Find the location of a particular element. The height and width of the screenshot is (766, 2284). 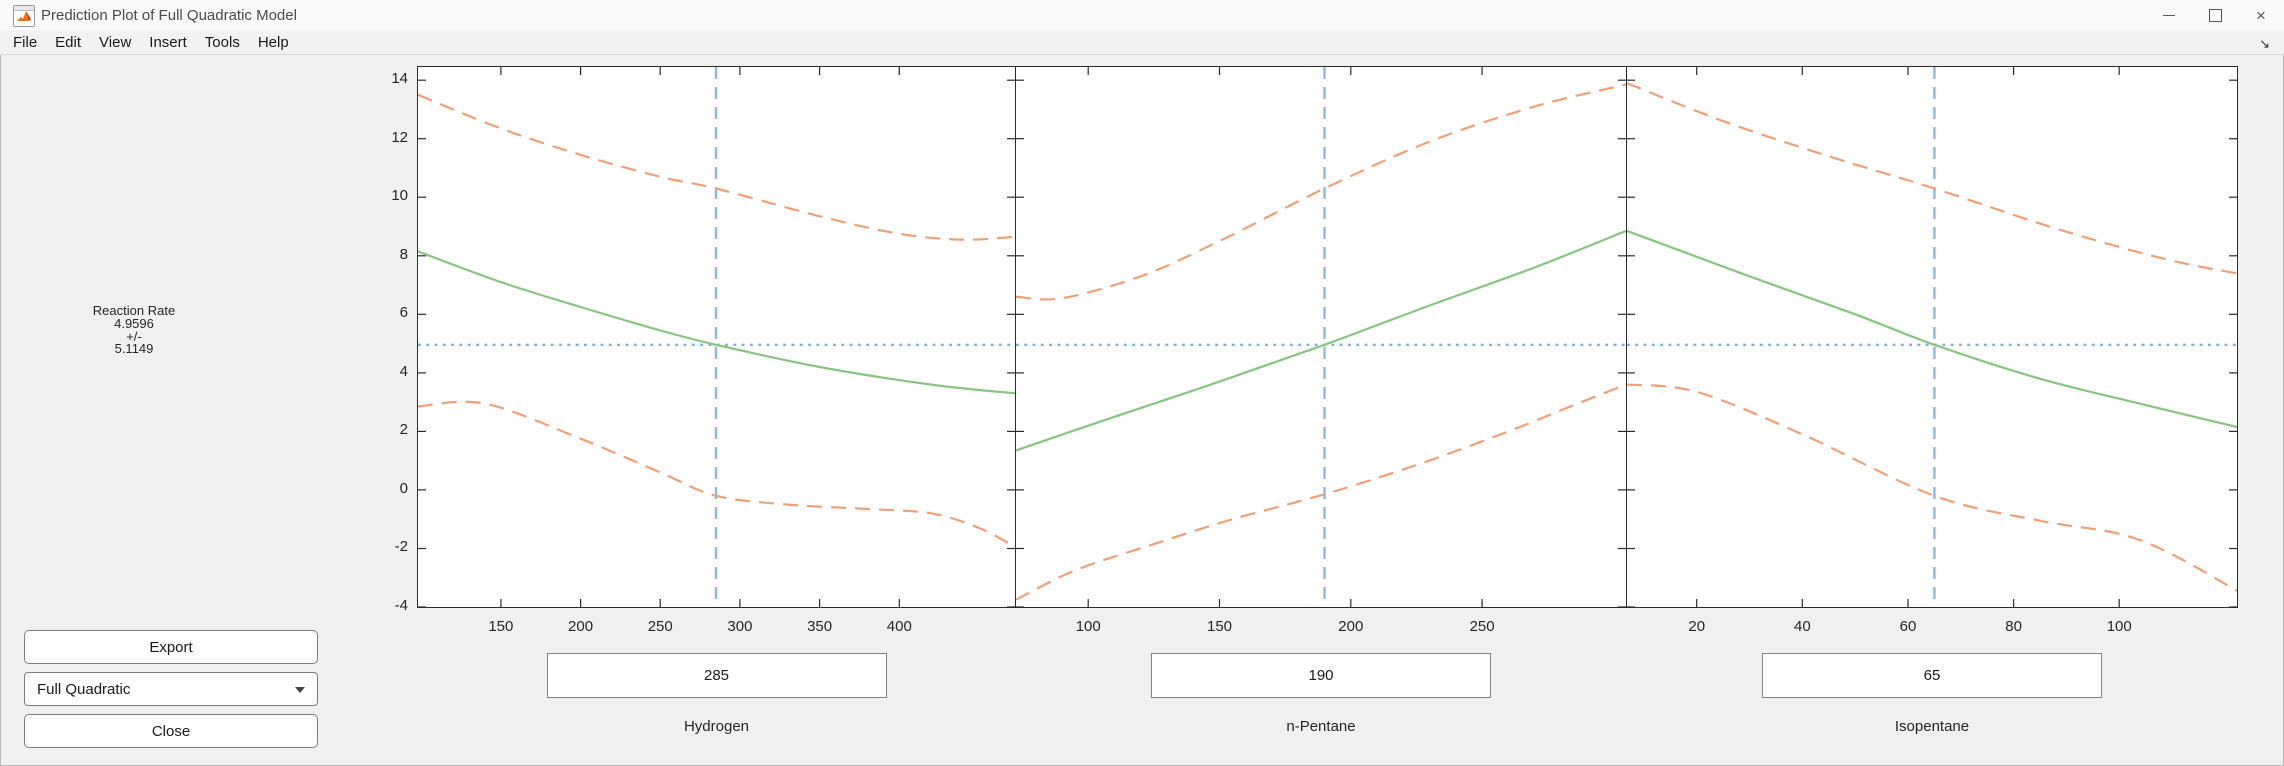

model-selector-dropdown: Full Quadratic is located at coordinates (171, 689).